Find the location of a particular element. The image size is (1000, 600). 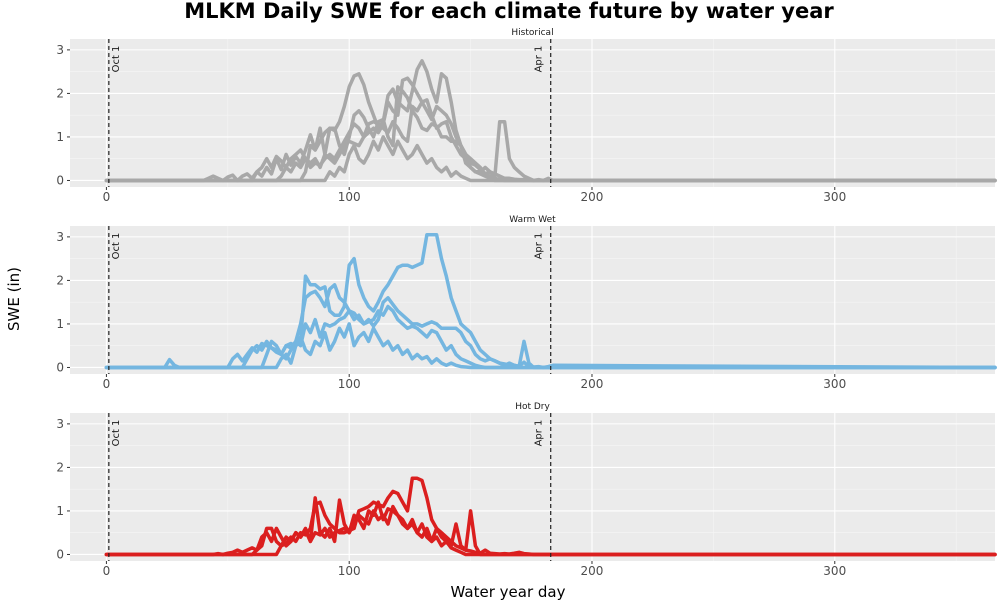

x-axis-title: Water year day is located at coordinates (508, 591).